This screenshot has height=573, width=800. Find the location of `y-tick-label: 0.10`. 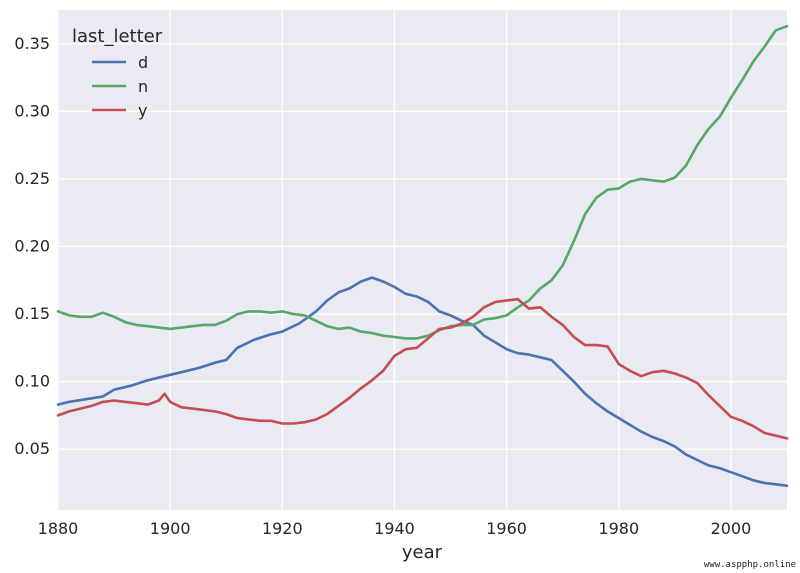

y-tick-label: 0.10 is located at coordinates (32, 381).